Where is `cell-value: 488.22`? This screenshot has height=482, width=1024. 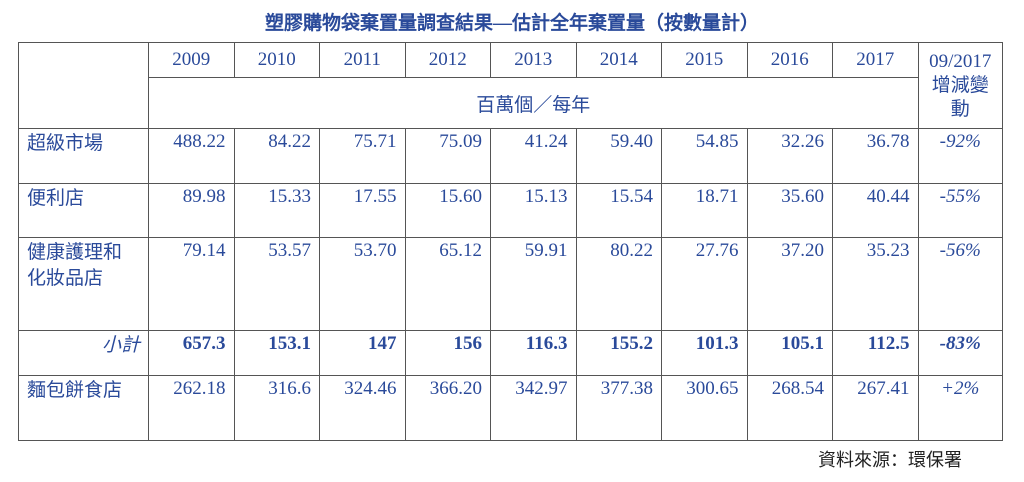 cell-value: 488.22 is located at coordinates (191, 156).